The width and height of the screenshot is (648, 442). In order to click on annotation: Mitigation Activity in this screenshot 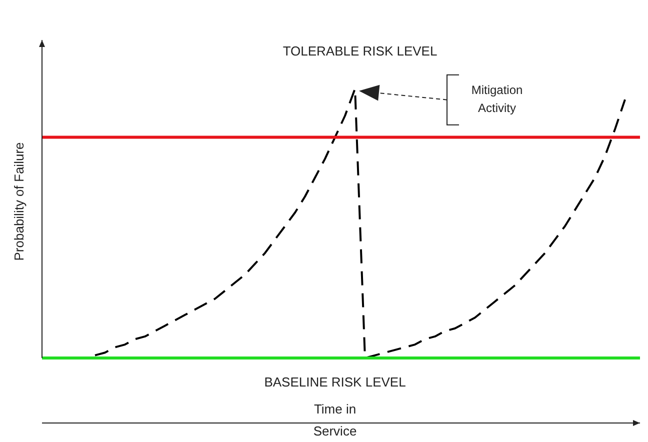, I will do `click(497, 99)`.